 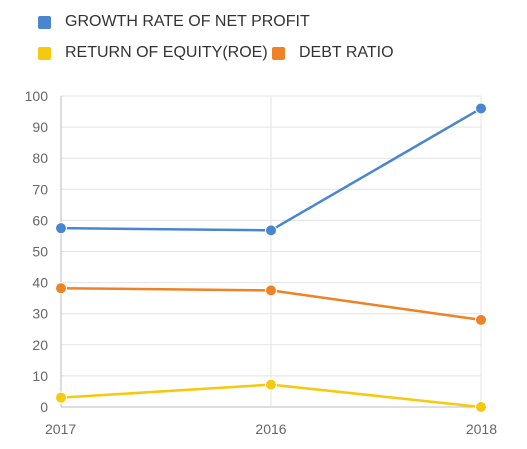 I want to click on legend-item-debt-ratio: DEBT RATIO, so click(x=333, y=53).